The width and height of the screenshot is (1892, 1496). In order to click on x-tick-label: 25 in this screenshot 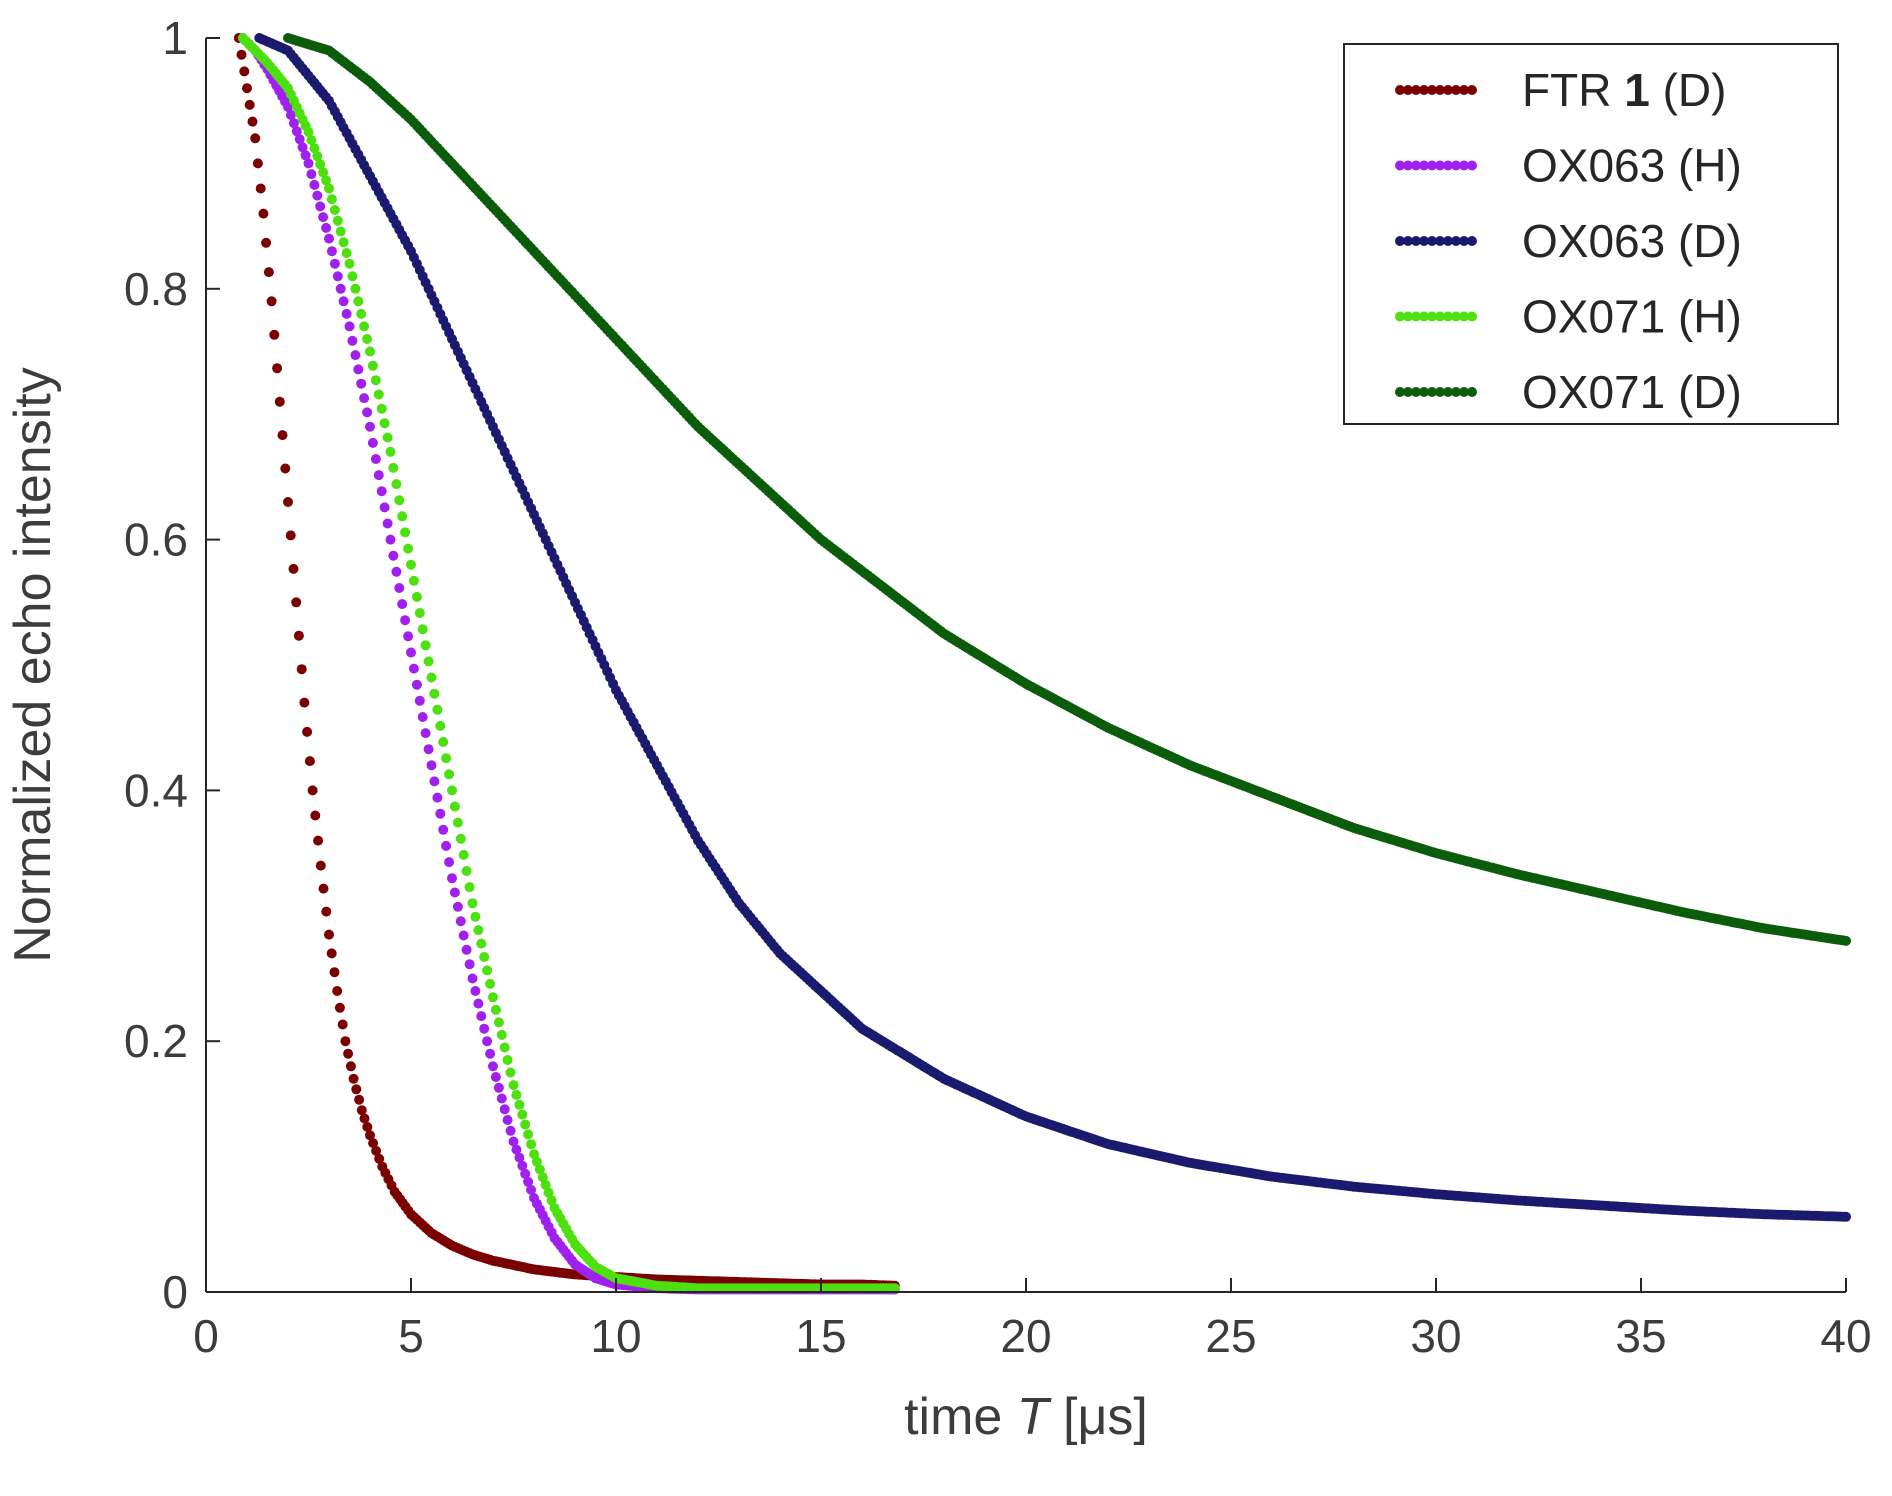, I will do `click(1230, 1336)`.